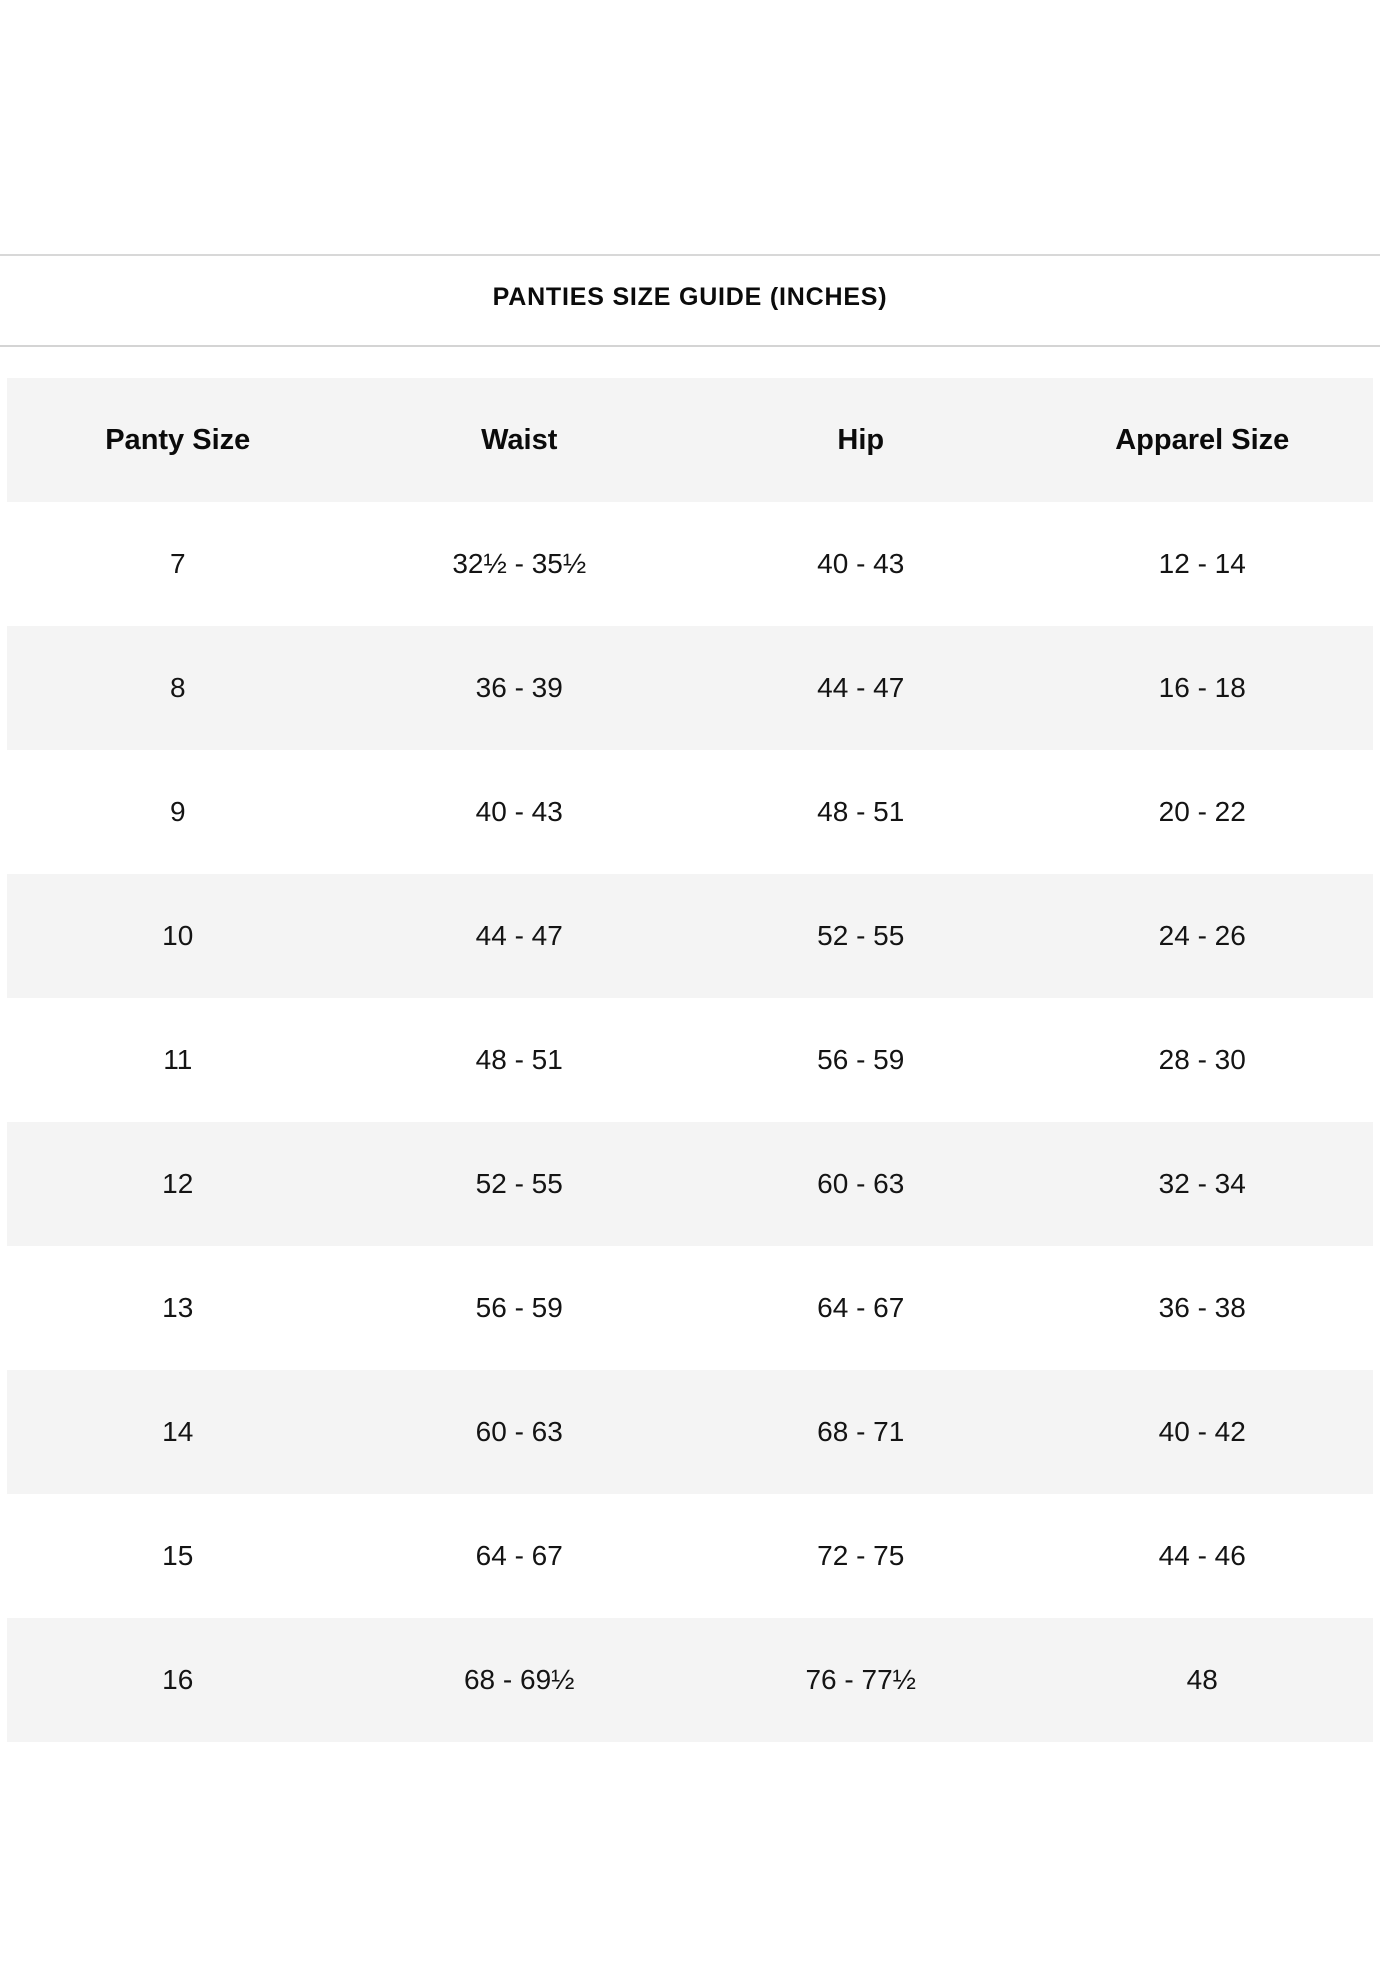 The image size is (1380, 1986). What do you see at coordinates (861, 1431) in the screenshot?
I see `table-cell-hip: 68 - 71` at bounding box center [861, 1431].